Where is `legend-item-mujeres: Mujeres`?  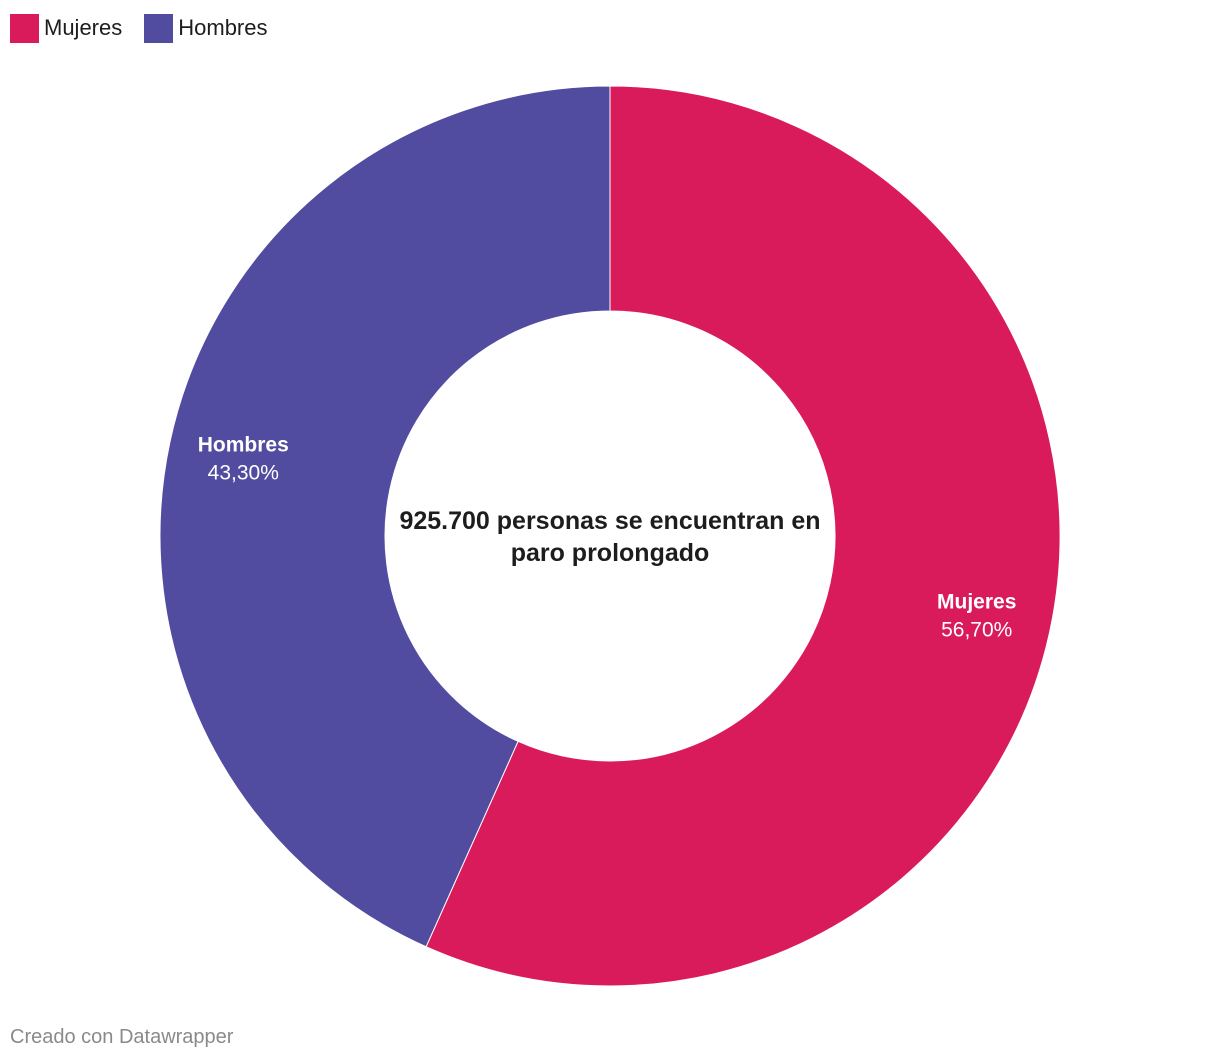
legend-item-mujeres: Mujeres is located at coordinates (66, 28).